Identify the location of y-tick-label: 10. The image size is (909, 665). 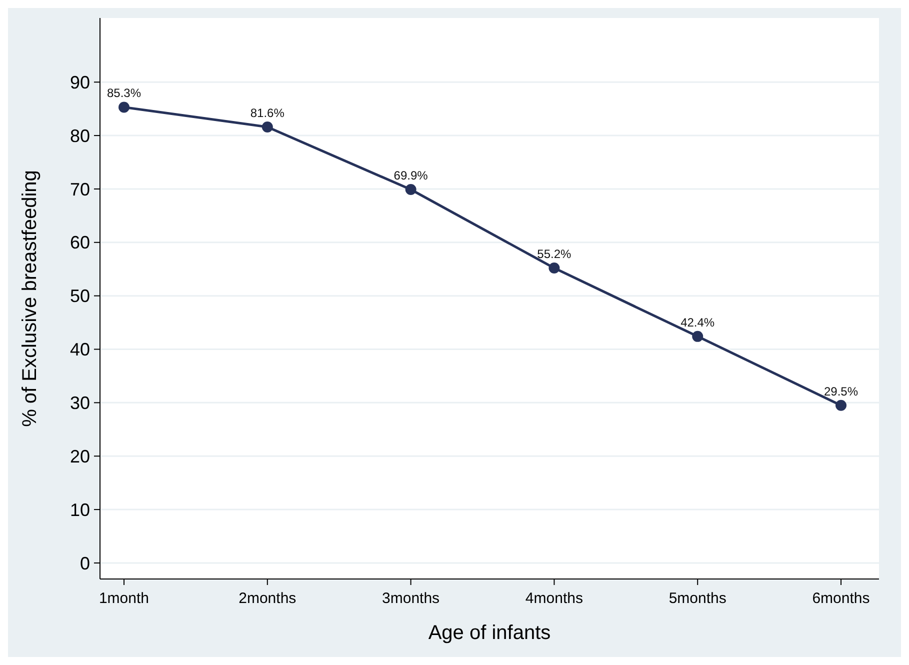
(80, 510).